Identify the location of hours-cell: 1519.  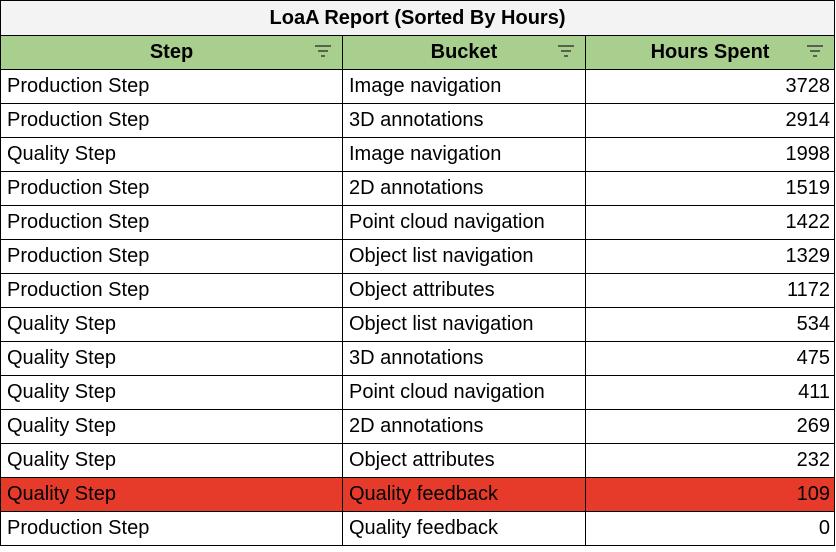
(710, 188).